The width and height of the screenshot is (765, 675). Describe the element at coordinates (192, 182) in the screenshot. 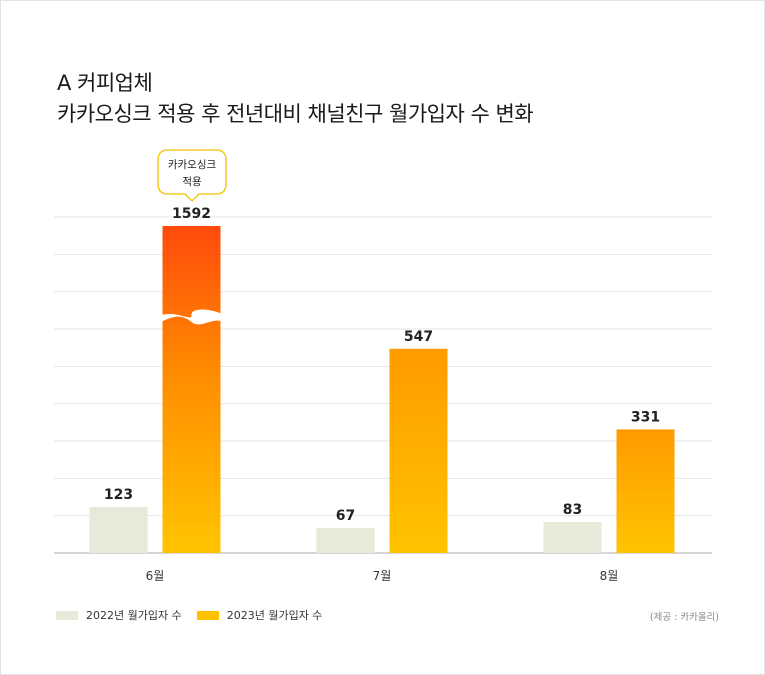

I see `callout-text-line2: 적용` at that location.